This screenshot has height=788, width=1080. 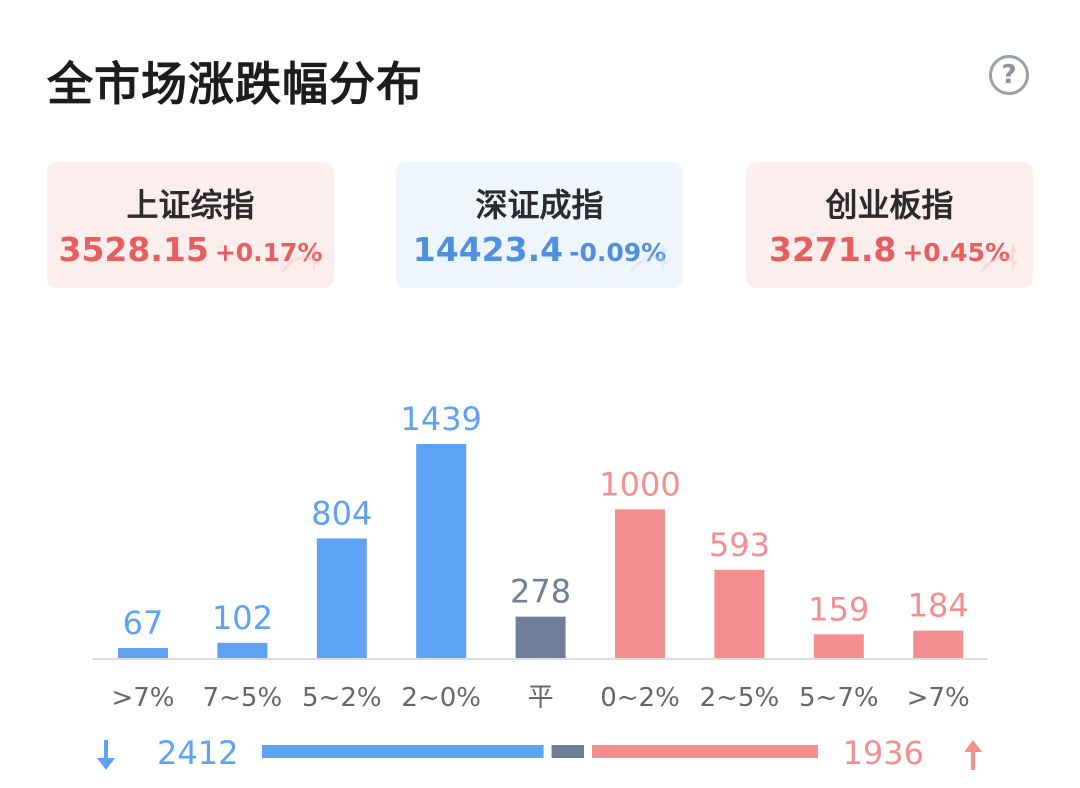 What do you see at coordinates (539, 205) in the screenshot?
I see `index-name: 深证成指` at bounding box center [539, 205].